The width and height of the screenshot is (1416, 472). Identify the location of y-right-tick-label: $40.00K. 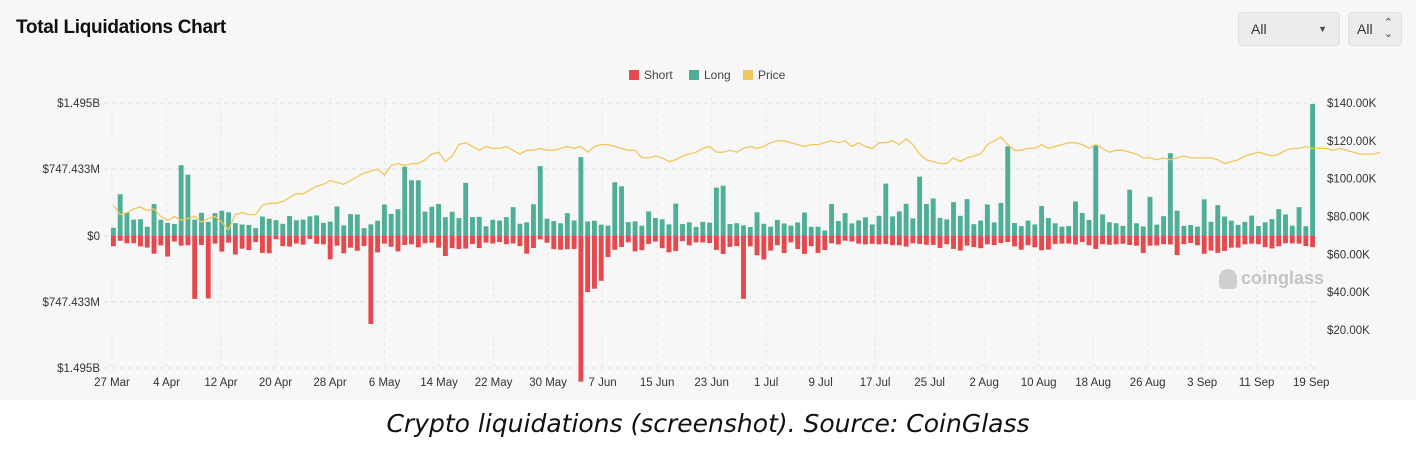
(1348, 293).